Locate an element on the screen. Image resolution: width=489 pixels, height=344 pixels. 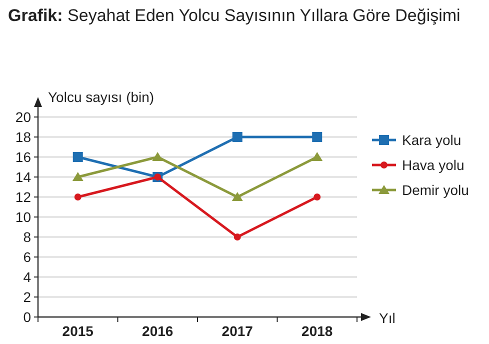
y-tick-label: 6 is located at coordinates (27, 256).